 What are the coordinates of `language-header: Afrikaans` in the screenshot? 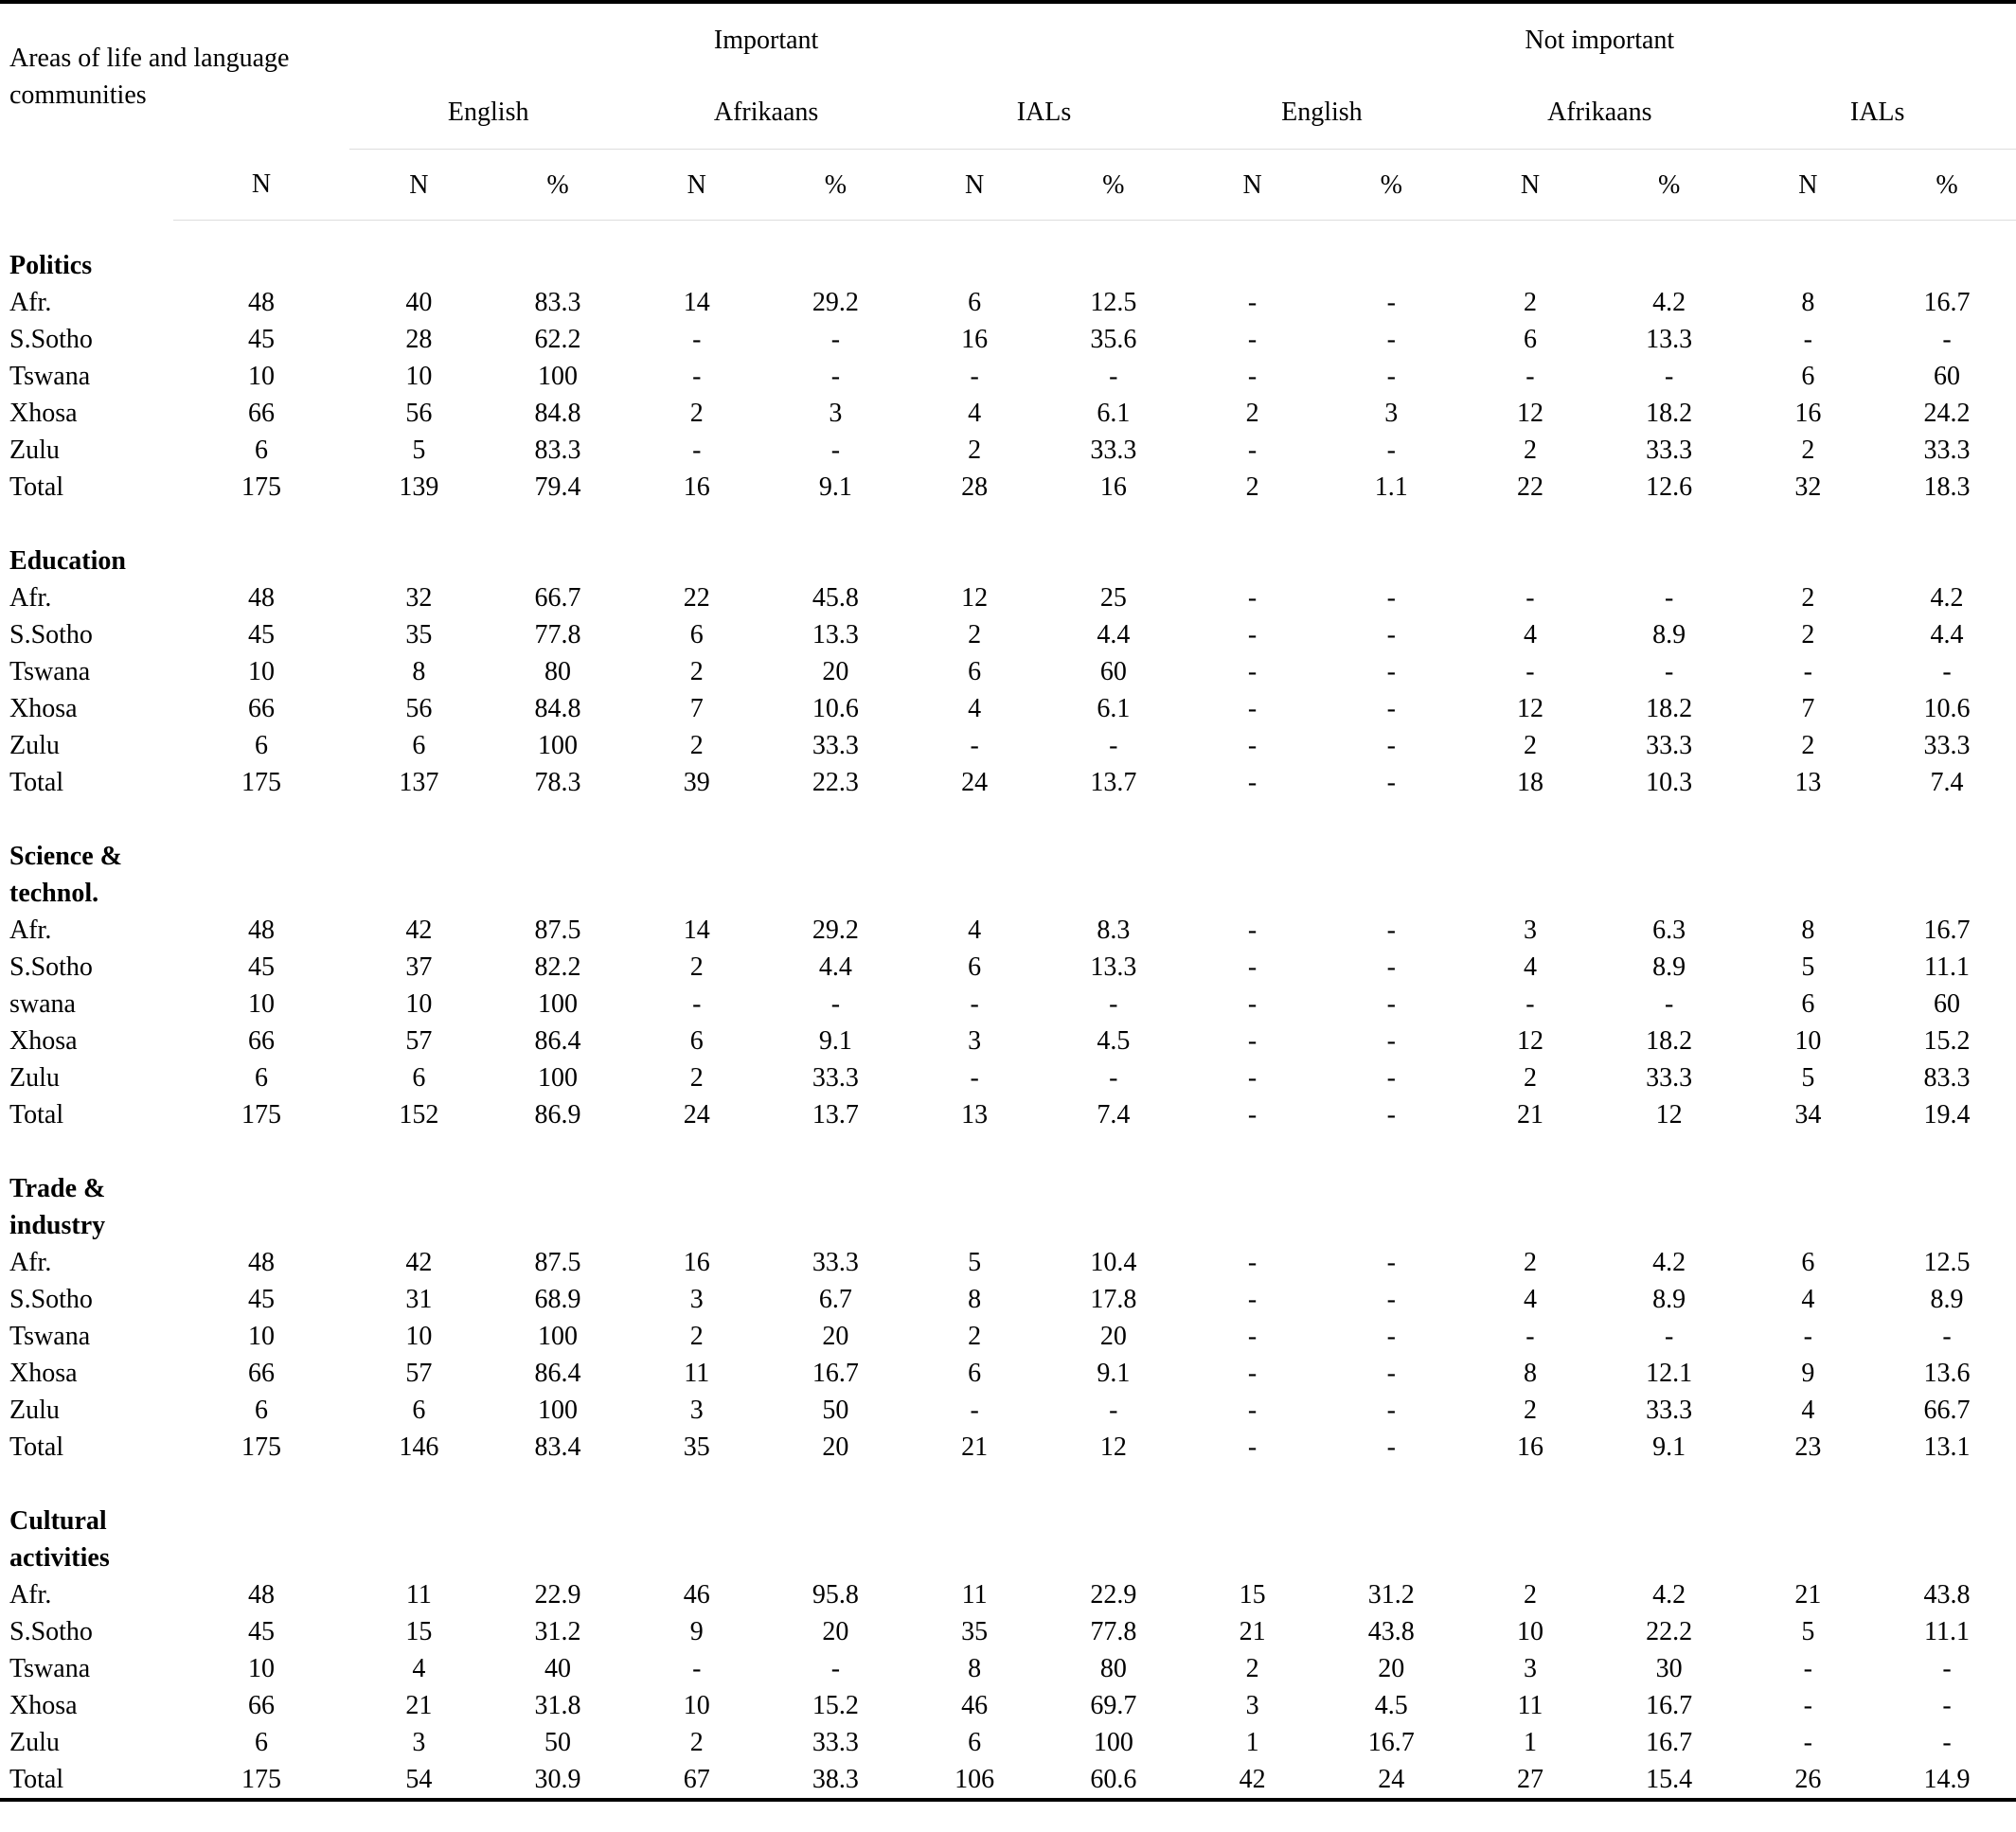 It's located at (766, 113).